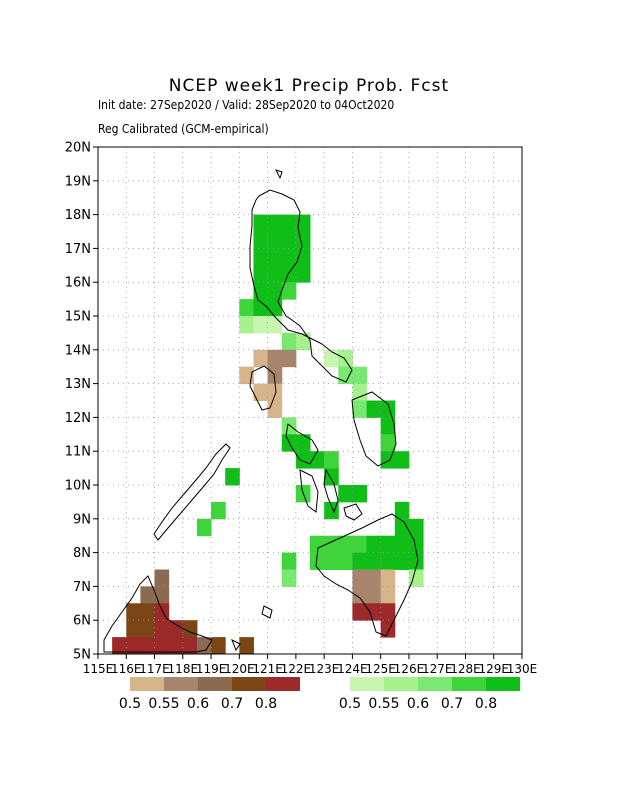 Image resolution: width=618 pixels, height=800 pixels. What do you see at coordinates (126, 669) in the screenshot?
I see `lon-tick-label: 116E` at bounding box center [126, 669].